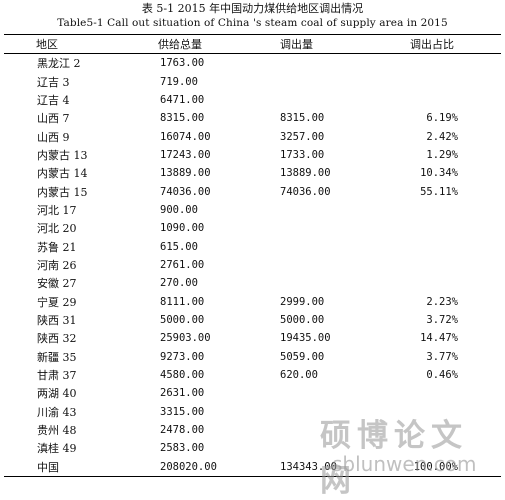 Image resolution: width=505 pixels, height=500 pixels. I want to click on table-row: 滇桂 49 2583.00, so click(252, 448).